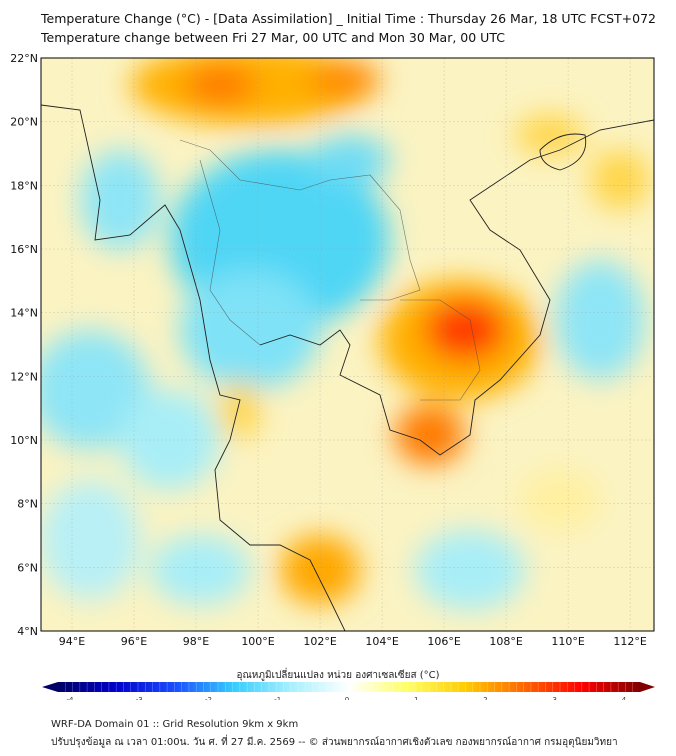  Describe the element at coordinates (24, 249) in the screenshot. I see `lat-label: 16°N` at that location.